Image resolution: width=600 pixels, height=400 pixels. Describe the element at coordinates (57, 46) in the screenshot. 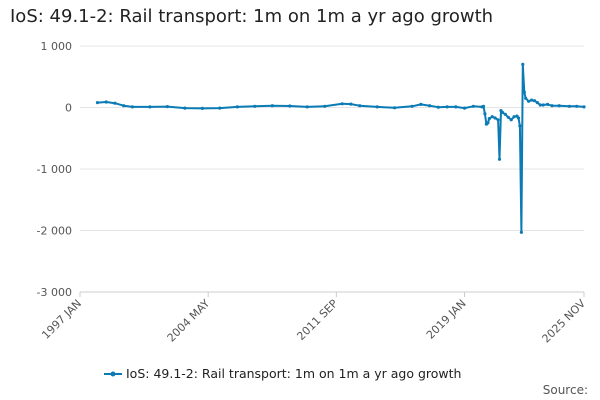

I see `y-tick-label: 1 000` at that location.